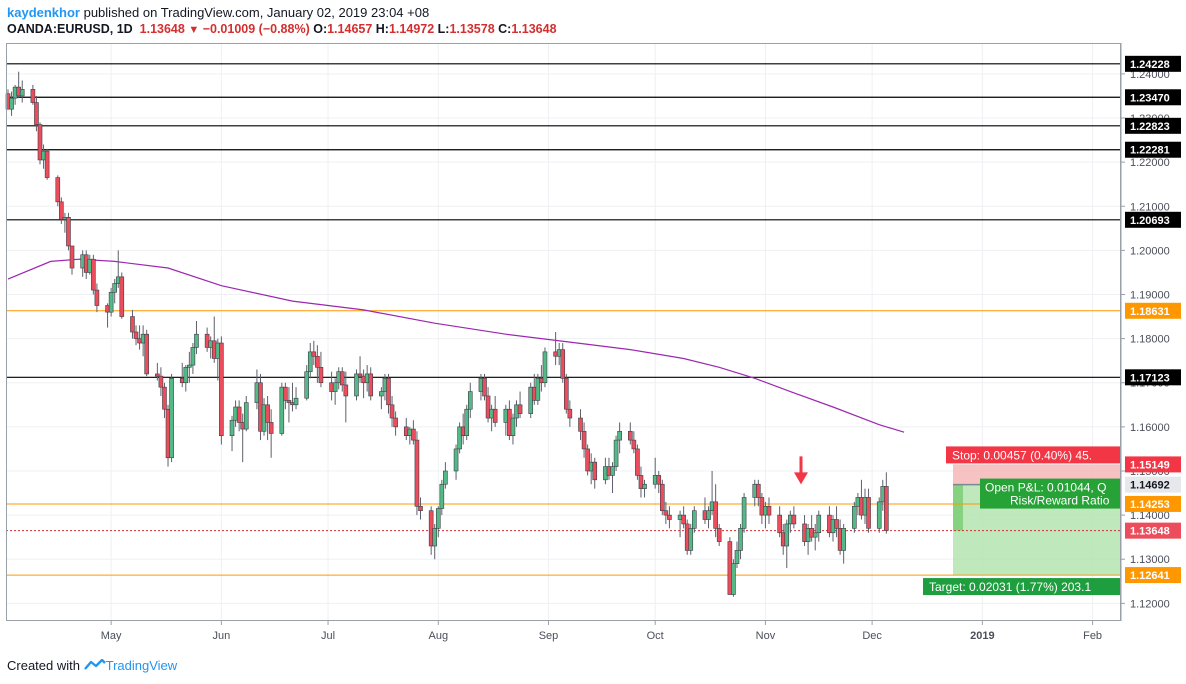 The width and height of the screenshot is (1186, 684). Describe the element at coordinates (872, 636) in the screenshot. I see `x-tick-label: Dec` at that location.